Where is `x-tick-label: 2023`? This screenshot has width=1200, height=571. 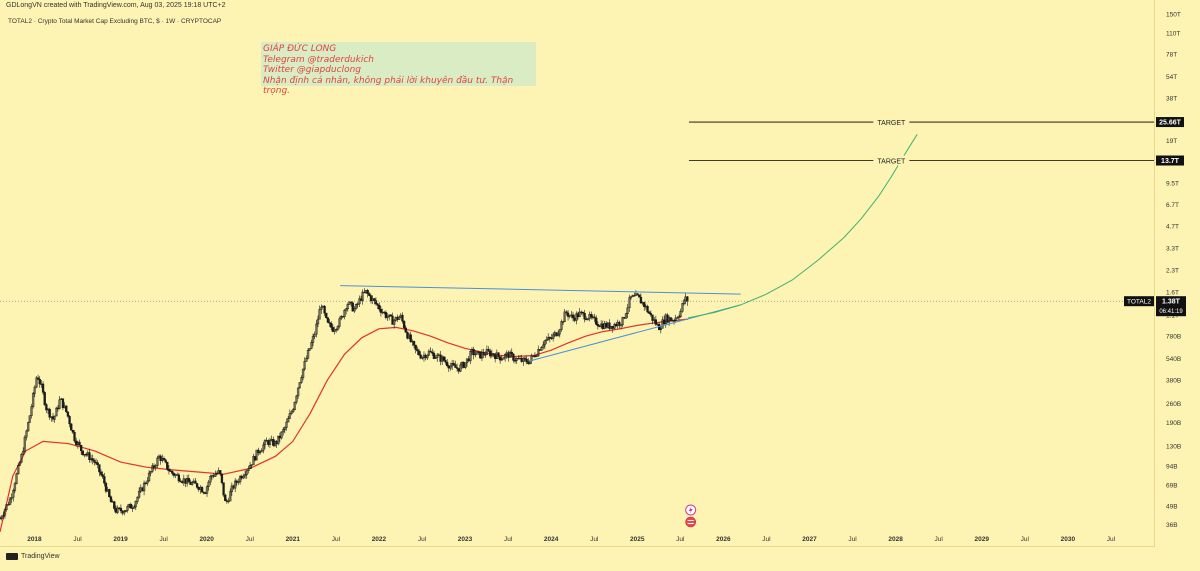
x-tick-label: 2023 is located at coordinates (465, 539).